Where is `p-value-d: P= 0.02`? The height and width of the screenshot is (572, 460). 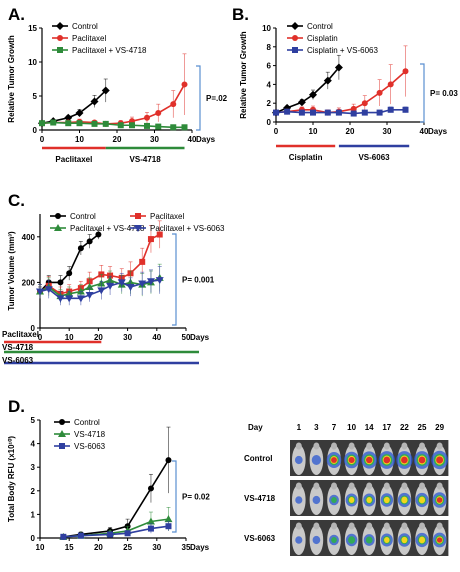
p-value-d: P= 0.02 is located at coordinates (196, 497).